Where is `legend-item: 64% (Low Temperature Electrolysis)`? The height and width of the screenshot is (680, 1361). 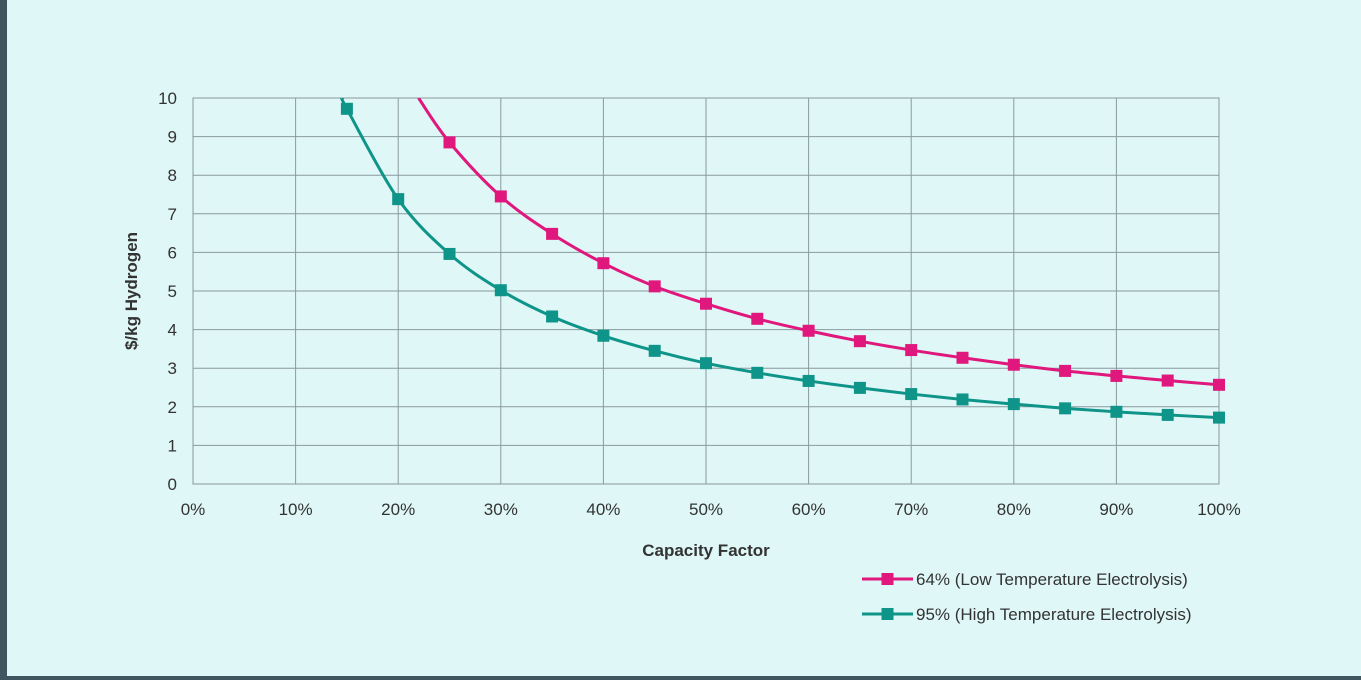 legend-item: 64% (Low Temperature Electrolysis) is located at coordinates (1025, 579).